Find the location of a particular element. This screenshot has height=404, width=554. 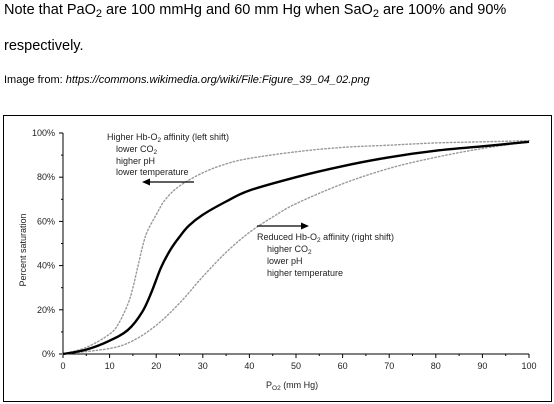

x-tick-label: 80 is located at coordinates (436, 366).